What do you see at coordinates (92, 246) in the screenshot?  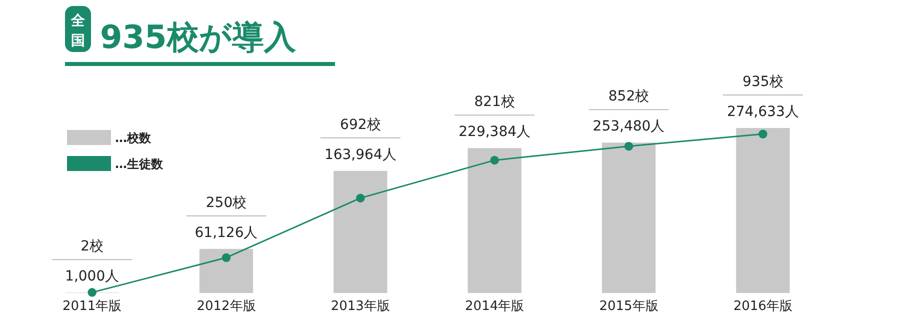 I see `data-label: 2校` at bounding box center [92, 246].